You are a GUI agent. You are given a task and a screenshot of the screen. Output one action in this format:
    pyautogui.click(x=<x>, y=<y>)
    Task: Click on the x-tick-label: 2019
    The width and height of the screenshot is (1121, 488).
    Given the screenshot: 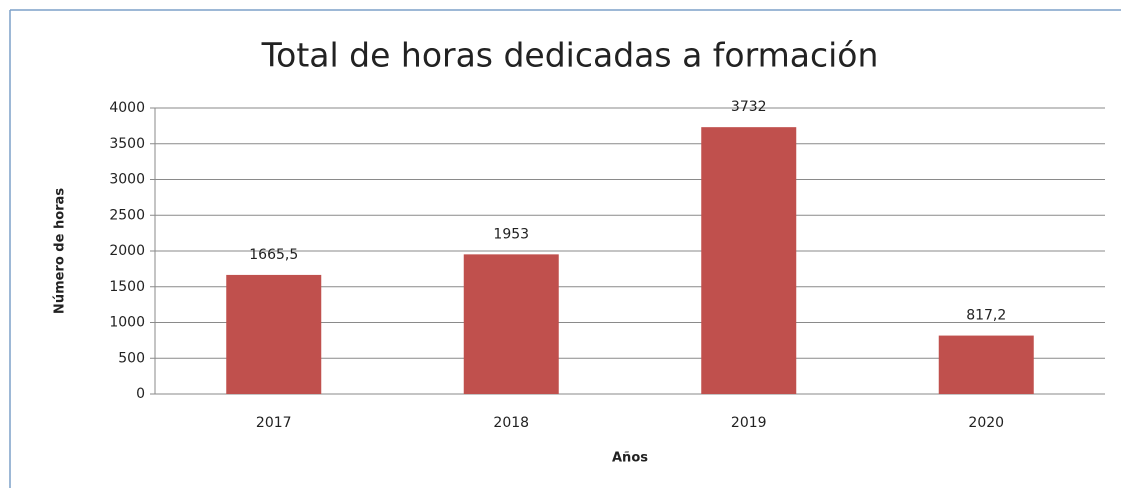 What is the action you would take?
    pyautogui.click(x=749, y=423)
    